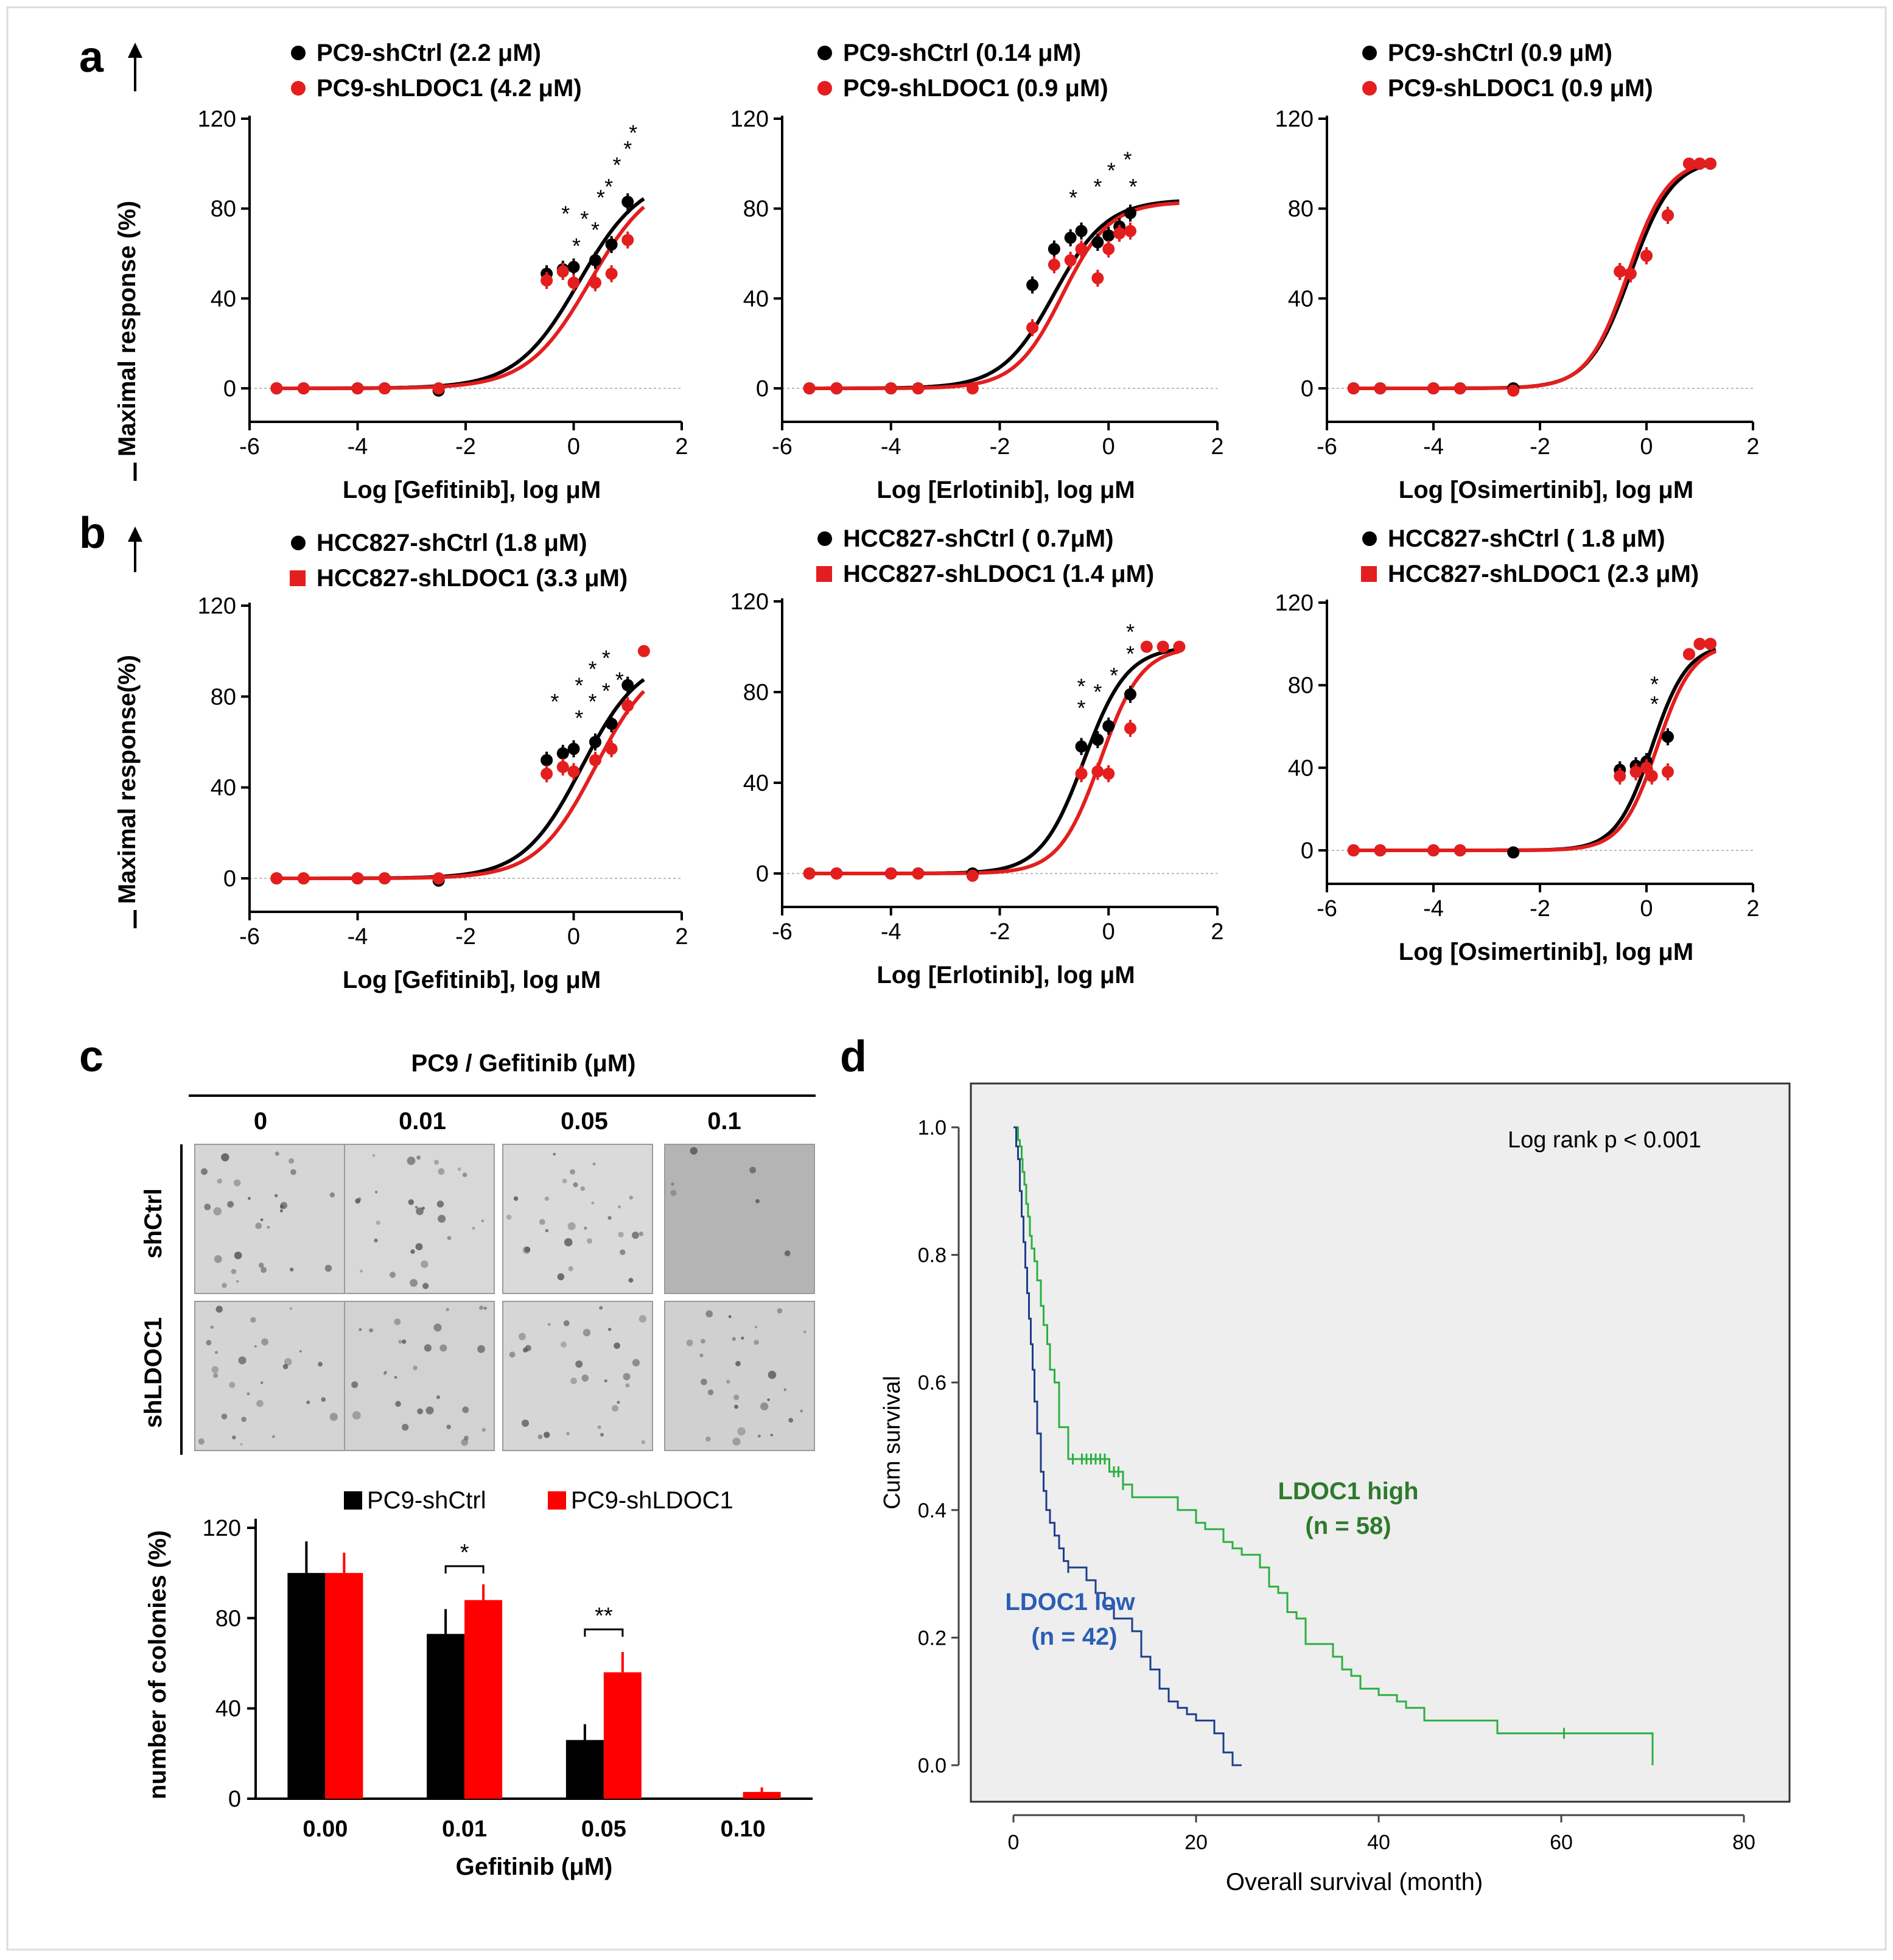 The image size is (1893, 1960). I want to click on km-n-high: (n = 58), so click(1348, 1526).